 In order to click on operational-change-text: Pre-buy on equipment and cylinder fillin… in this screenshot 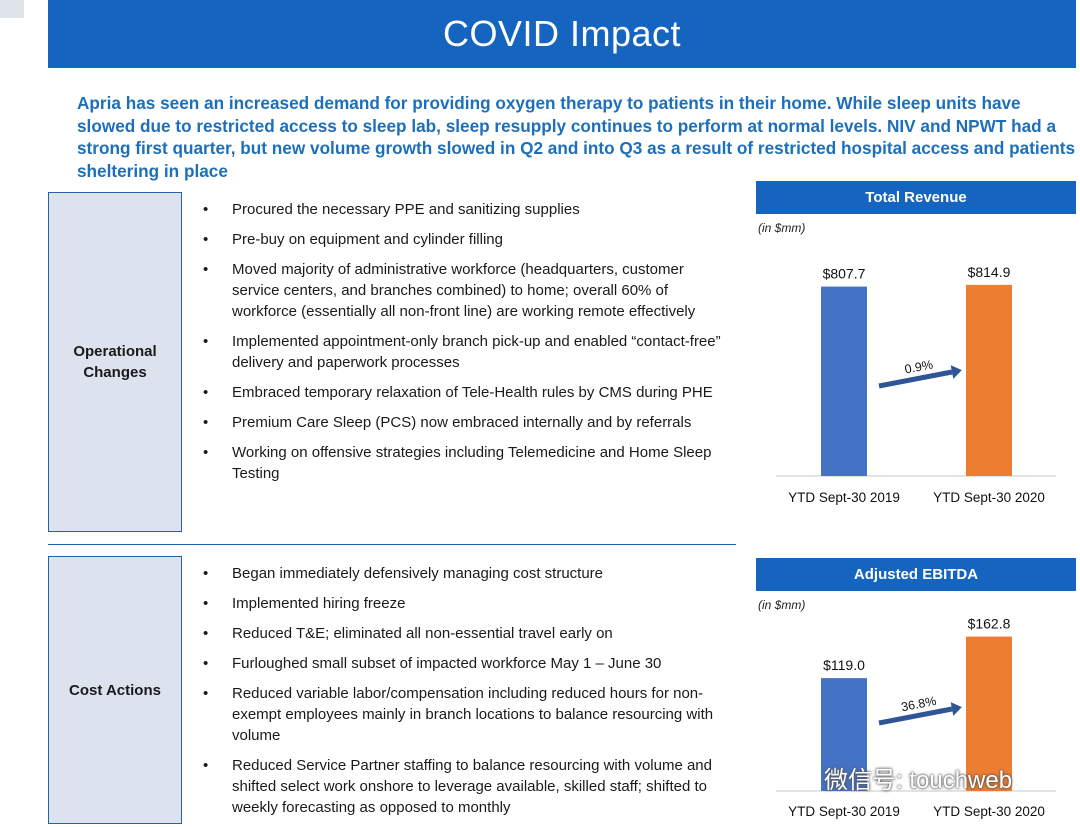, I will do `click(367, 239)`.